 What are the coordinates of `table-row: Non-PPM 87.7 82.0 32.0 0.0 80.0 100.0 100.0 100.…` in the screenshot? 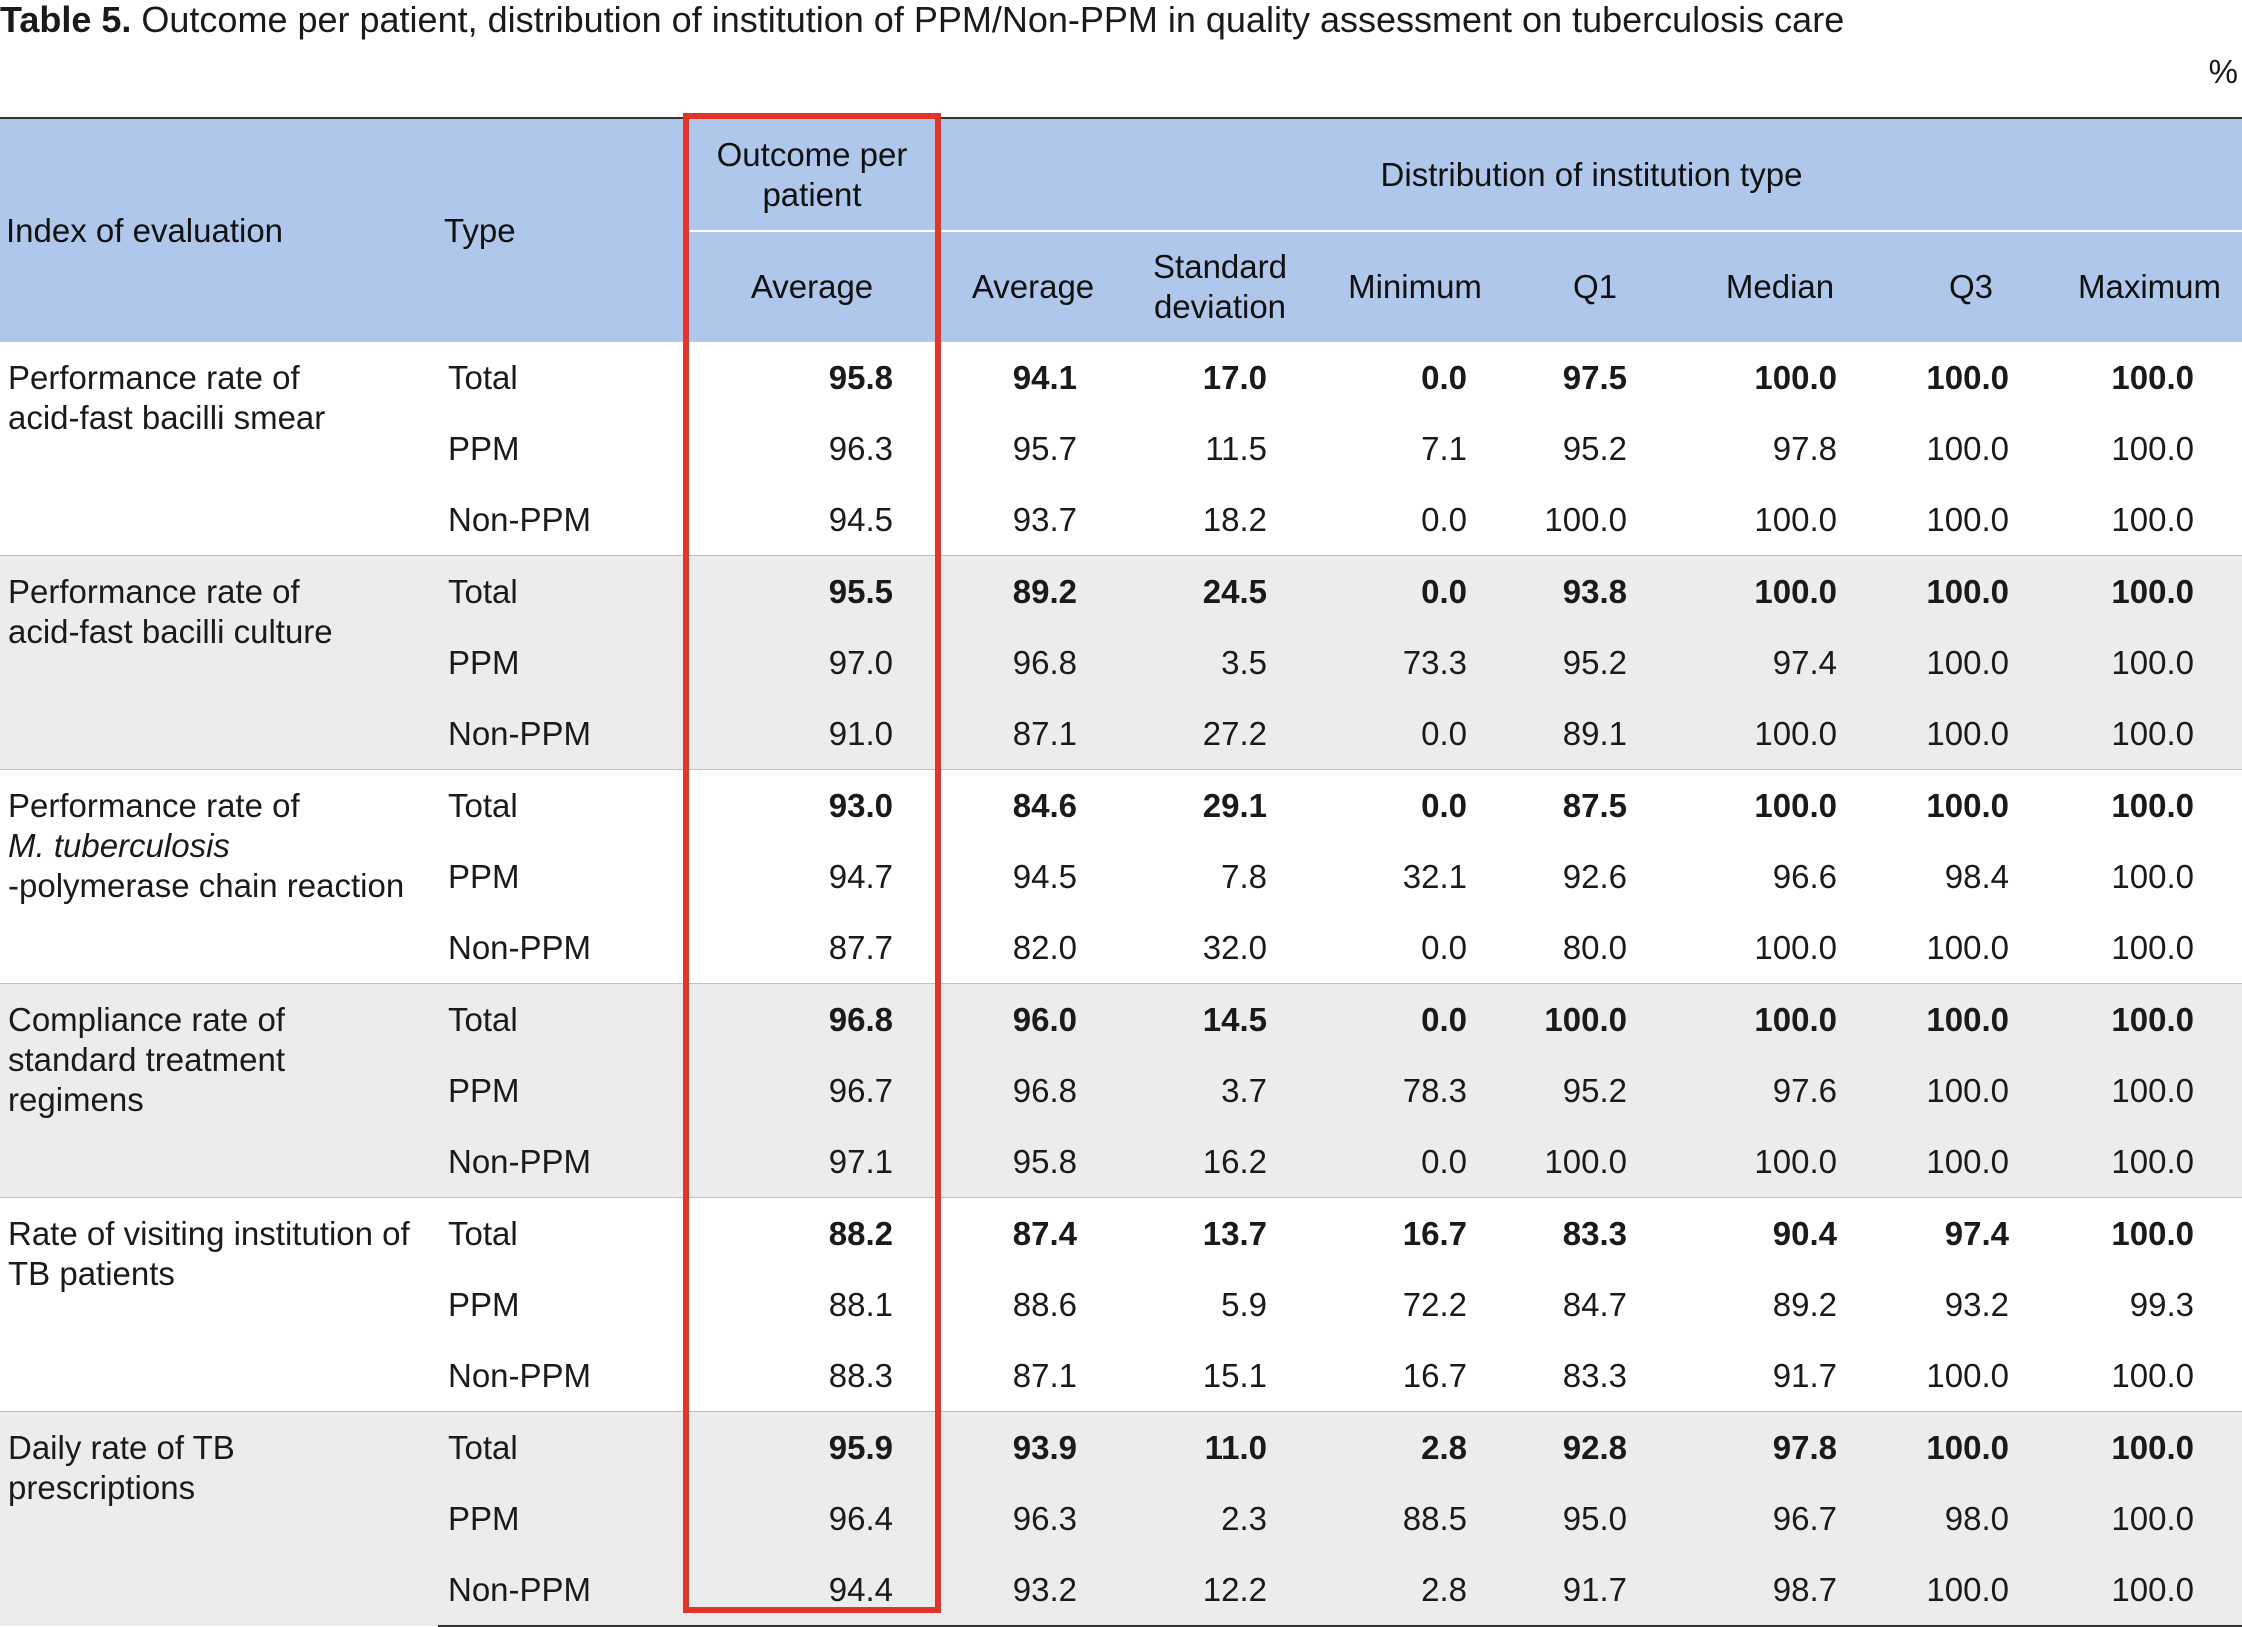 It's located at (1121, 948).